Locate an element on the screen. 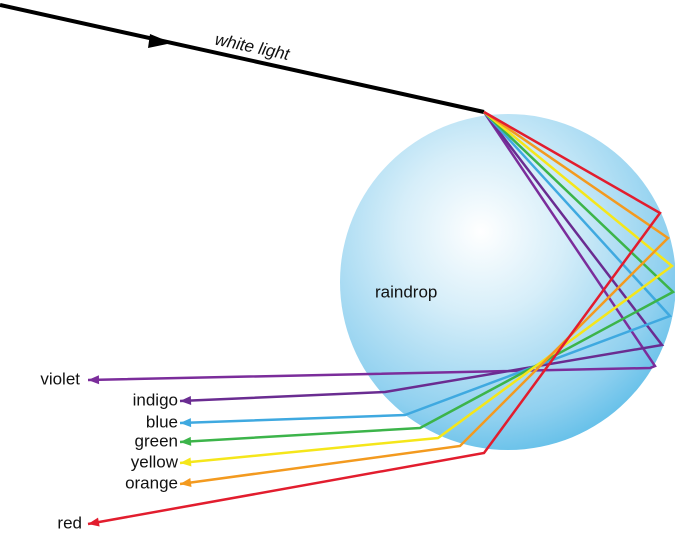 Image resolution: width=675 pixels, height=533 pixels. ray-label: green is located at coordinates (156, 440).